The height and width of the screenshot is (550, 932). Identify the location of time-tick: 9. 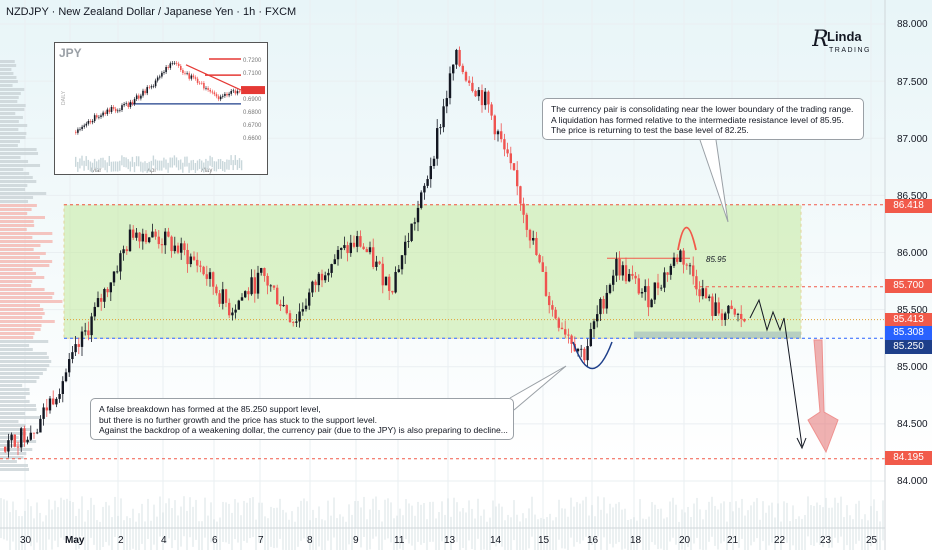
(356, 540).